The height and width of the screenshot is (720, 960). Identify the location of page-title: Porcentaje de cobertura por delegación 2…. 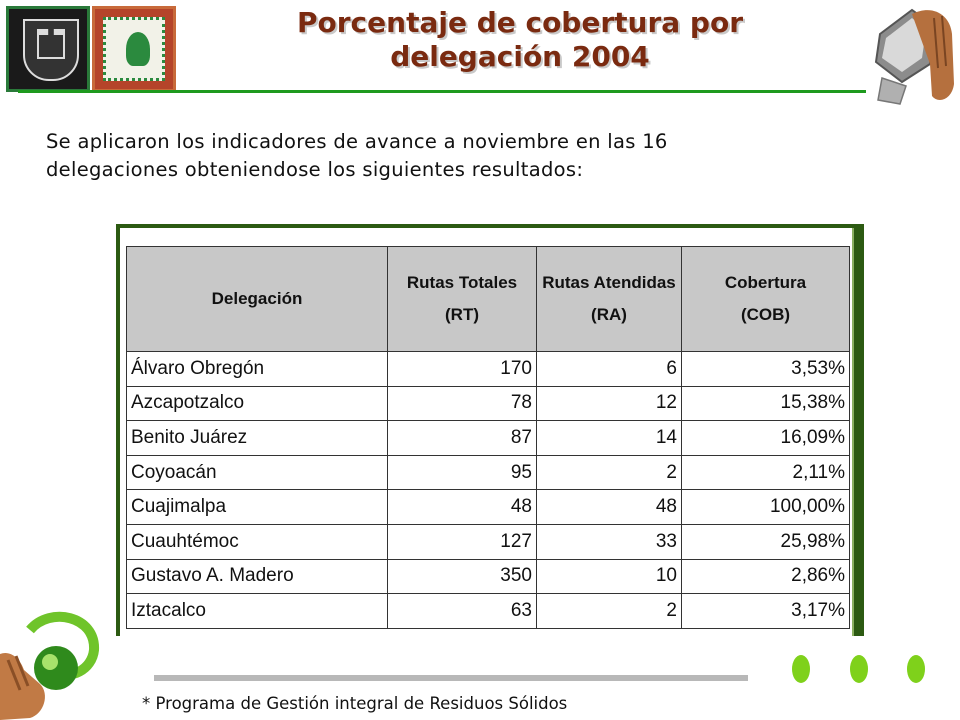
(520, 40).